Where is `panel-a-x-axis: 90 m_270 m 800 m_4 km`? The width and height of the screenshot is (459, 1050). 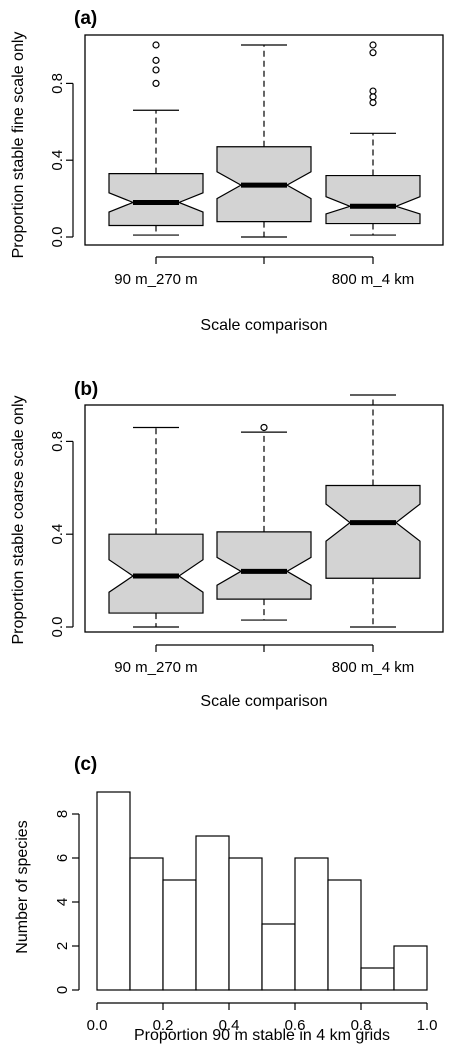 panel-a-x-axis: 90 m_270 m 800 m_4 km is located at coordinates (264, 272).